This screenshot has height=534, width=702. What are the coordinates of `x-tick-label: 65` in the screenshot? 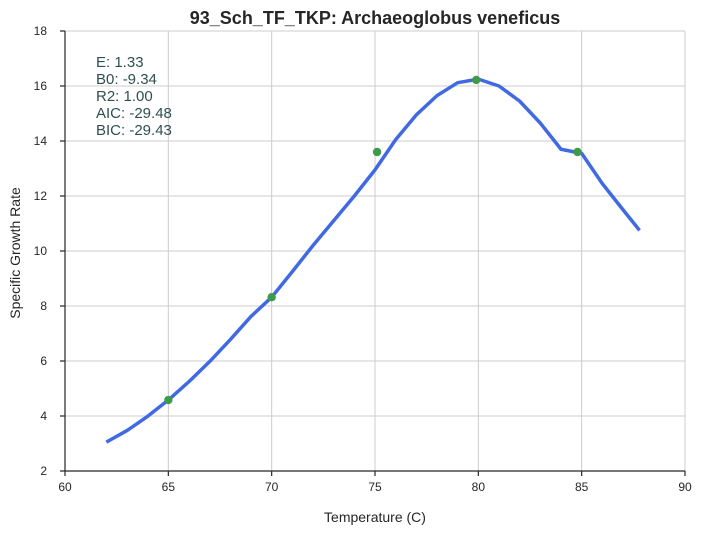 It's located at (169, 487).